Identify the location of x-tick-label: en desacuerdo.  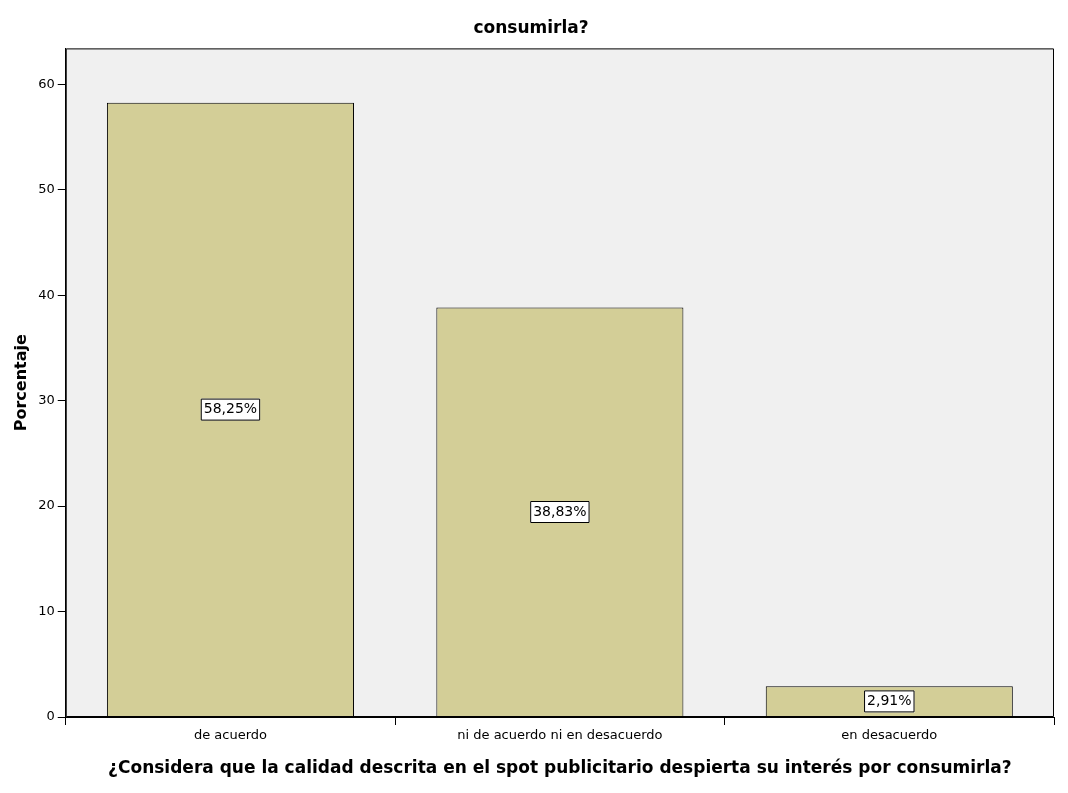
(889, 735).